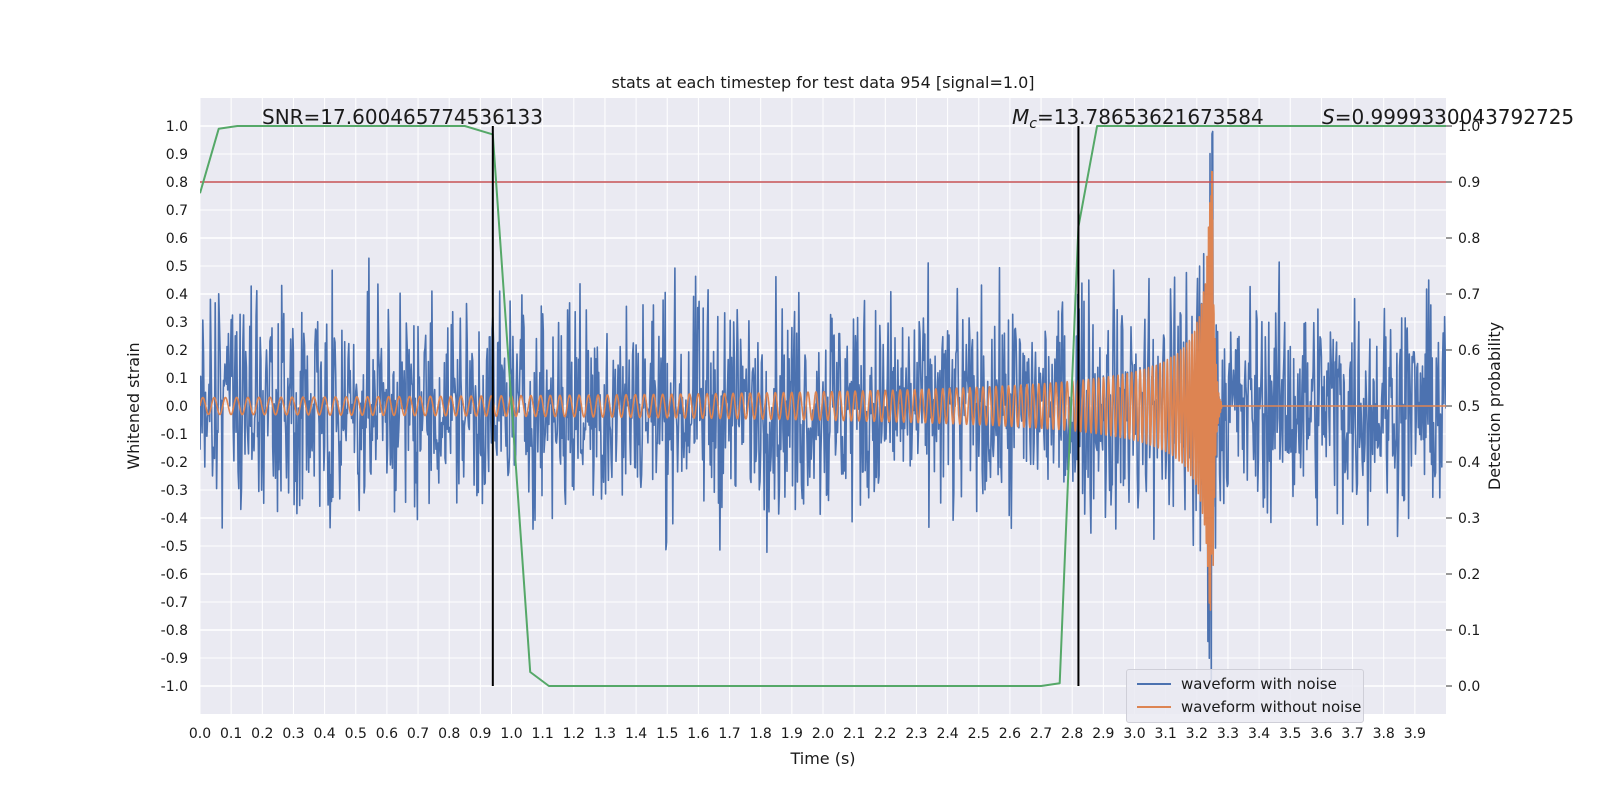 The width and height of the screenshot is (1600, 800). Describe the element at coordinates (174, 575) in the screenshot. I see `y-tick-label: -0.6` at that location.